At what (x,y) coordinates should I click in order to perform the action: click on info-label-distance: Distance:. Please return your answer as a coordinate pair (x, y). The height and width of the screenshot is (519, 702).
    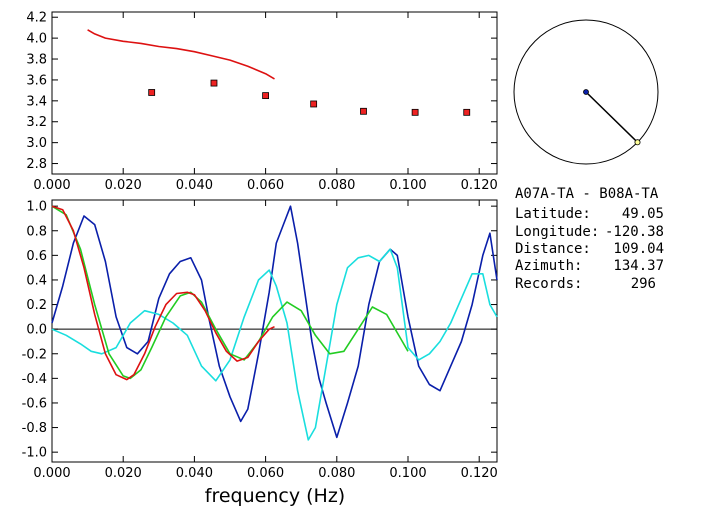
    Looking at the image, I should click on (553, 249).